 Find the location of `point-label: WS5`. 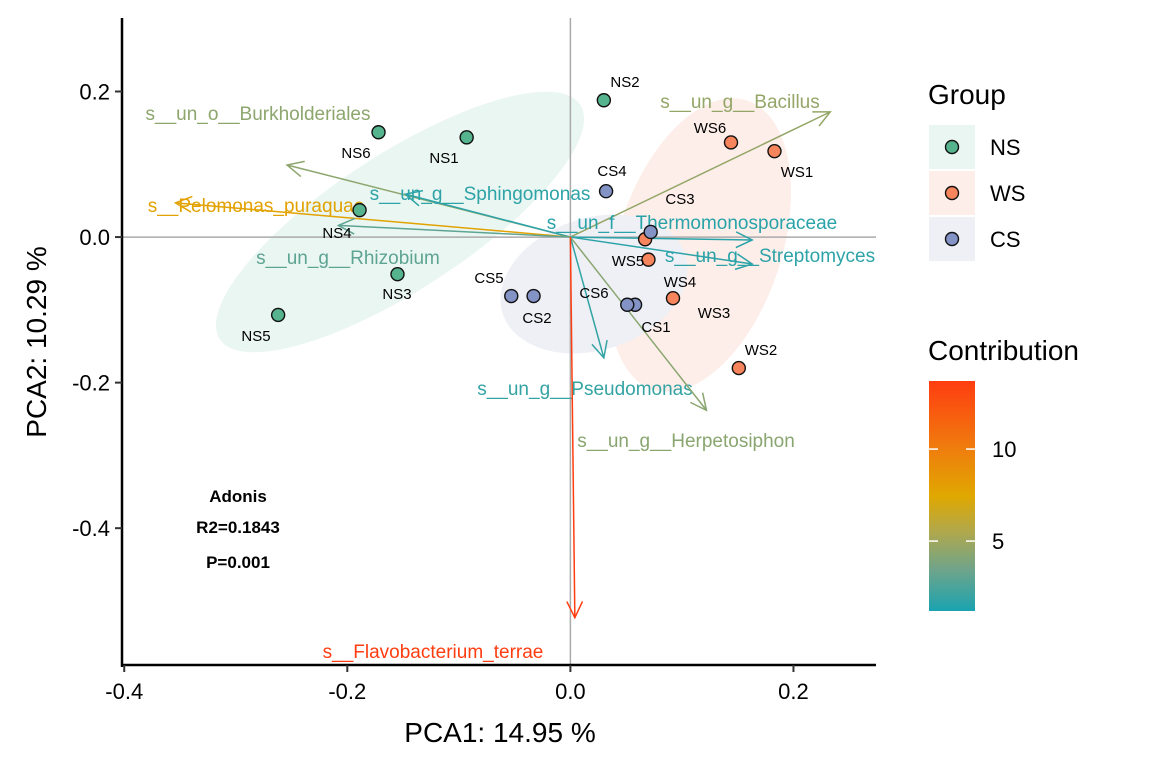

point-label: WS5 is located at coordinates (628, 261).